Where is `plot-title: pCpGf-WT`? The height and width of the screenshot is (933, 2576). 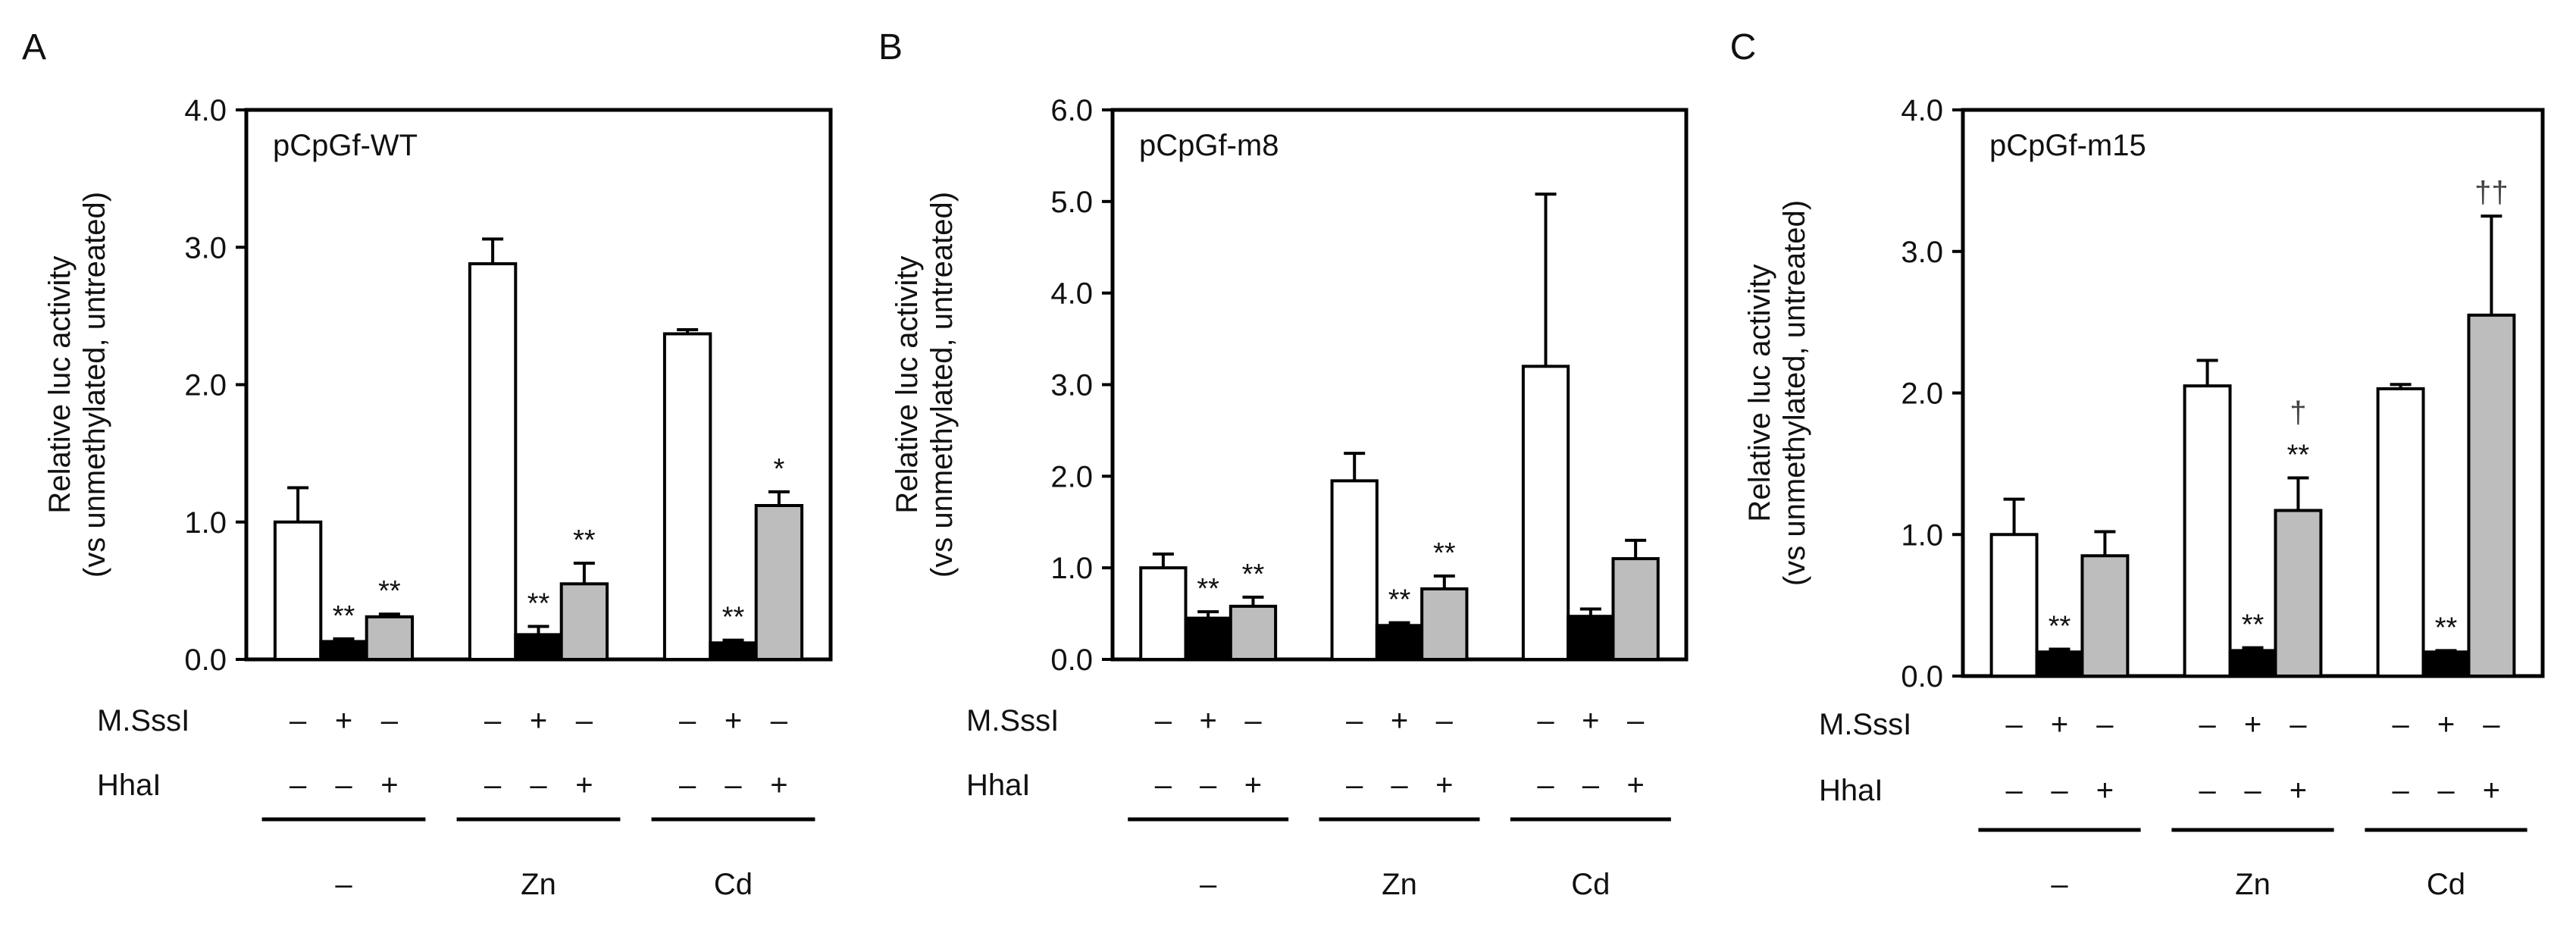
plot-title: pCpGf-WT is located at coordinates (345, 145).